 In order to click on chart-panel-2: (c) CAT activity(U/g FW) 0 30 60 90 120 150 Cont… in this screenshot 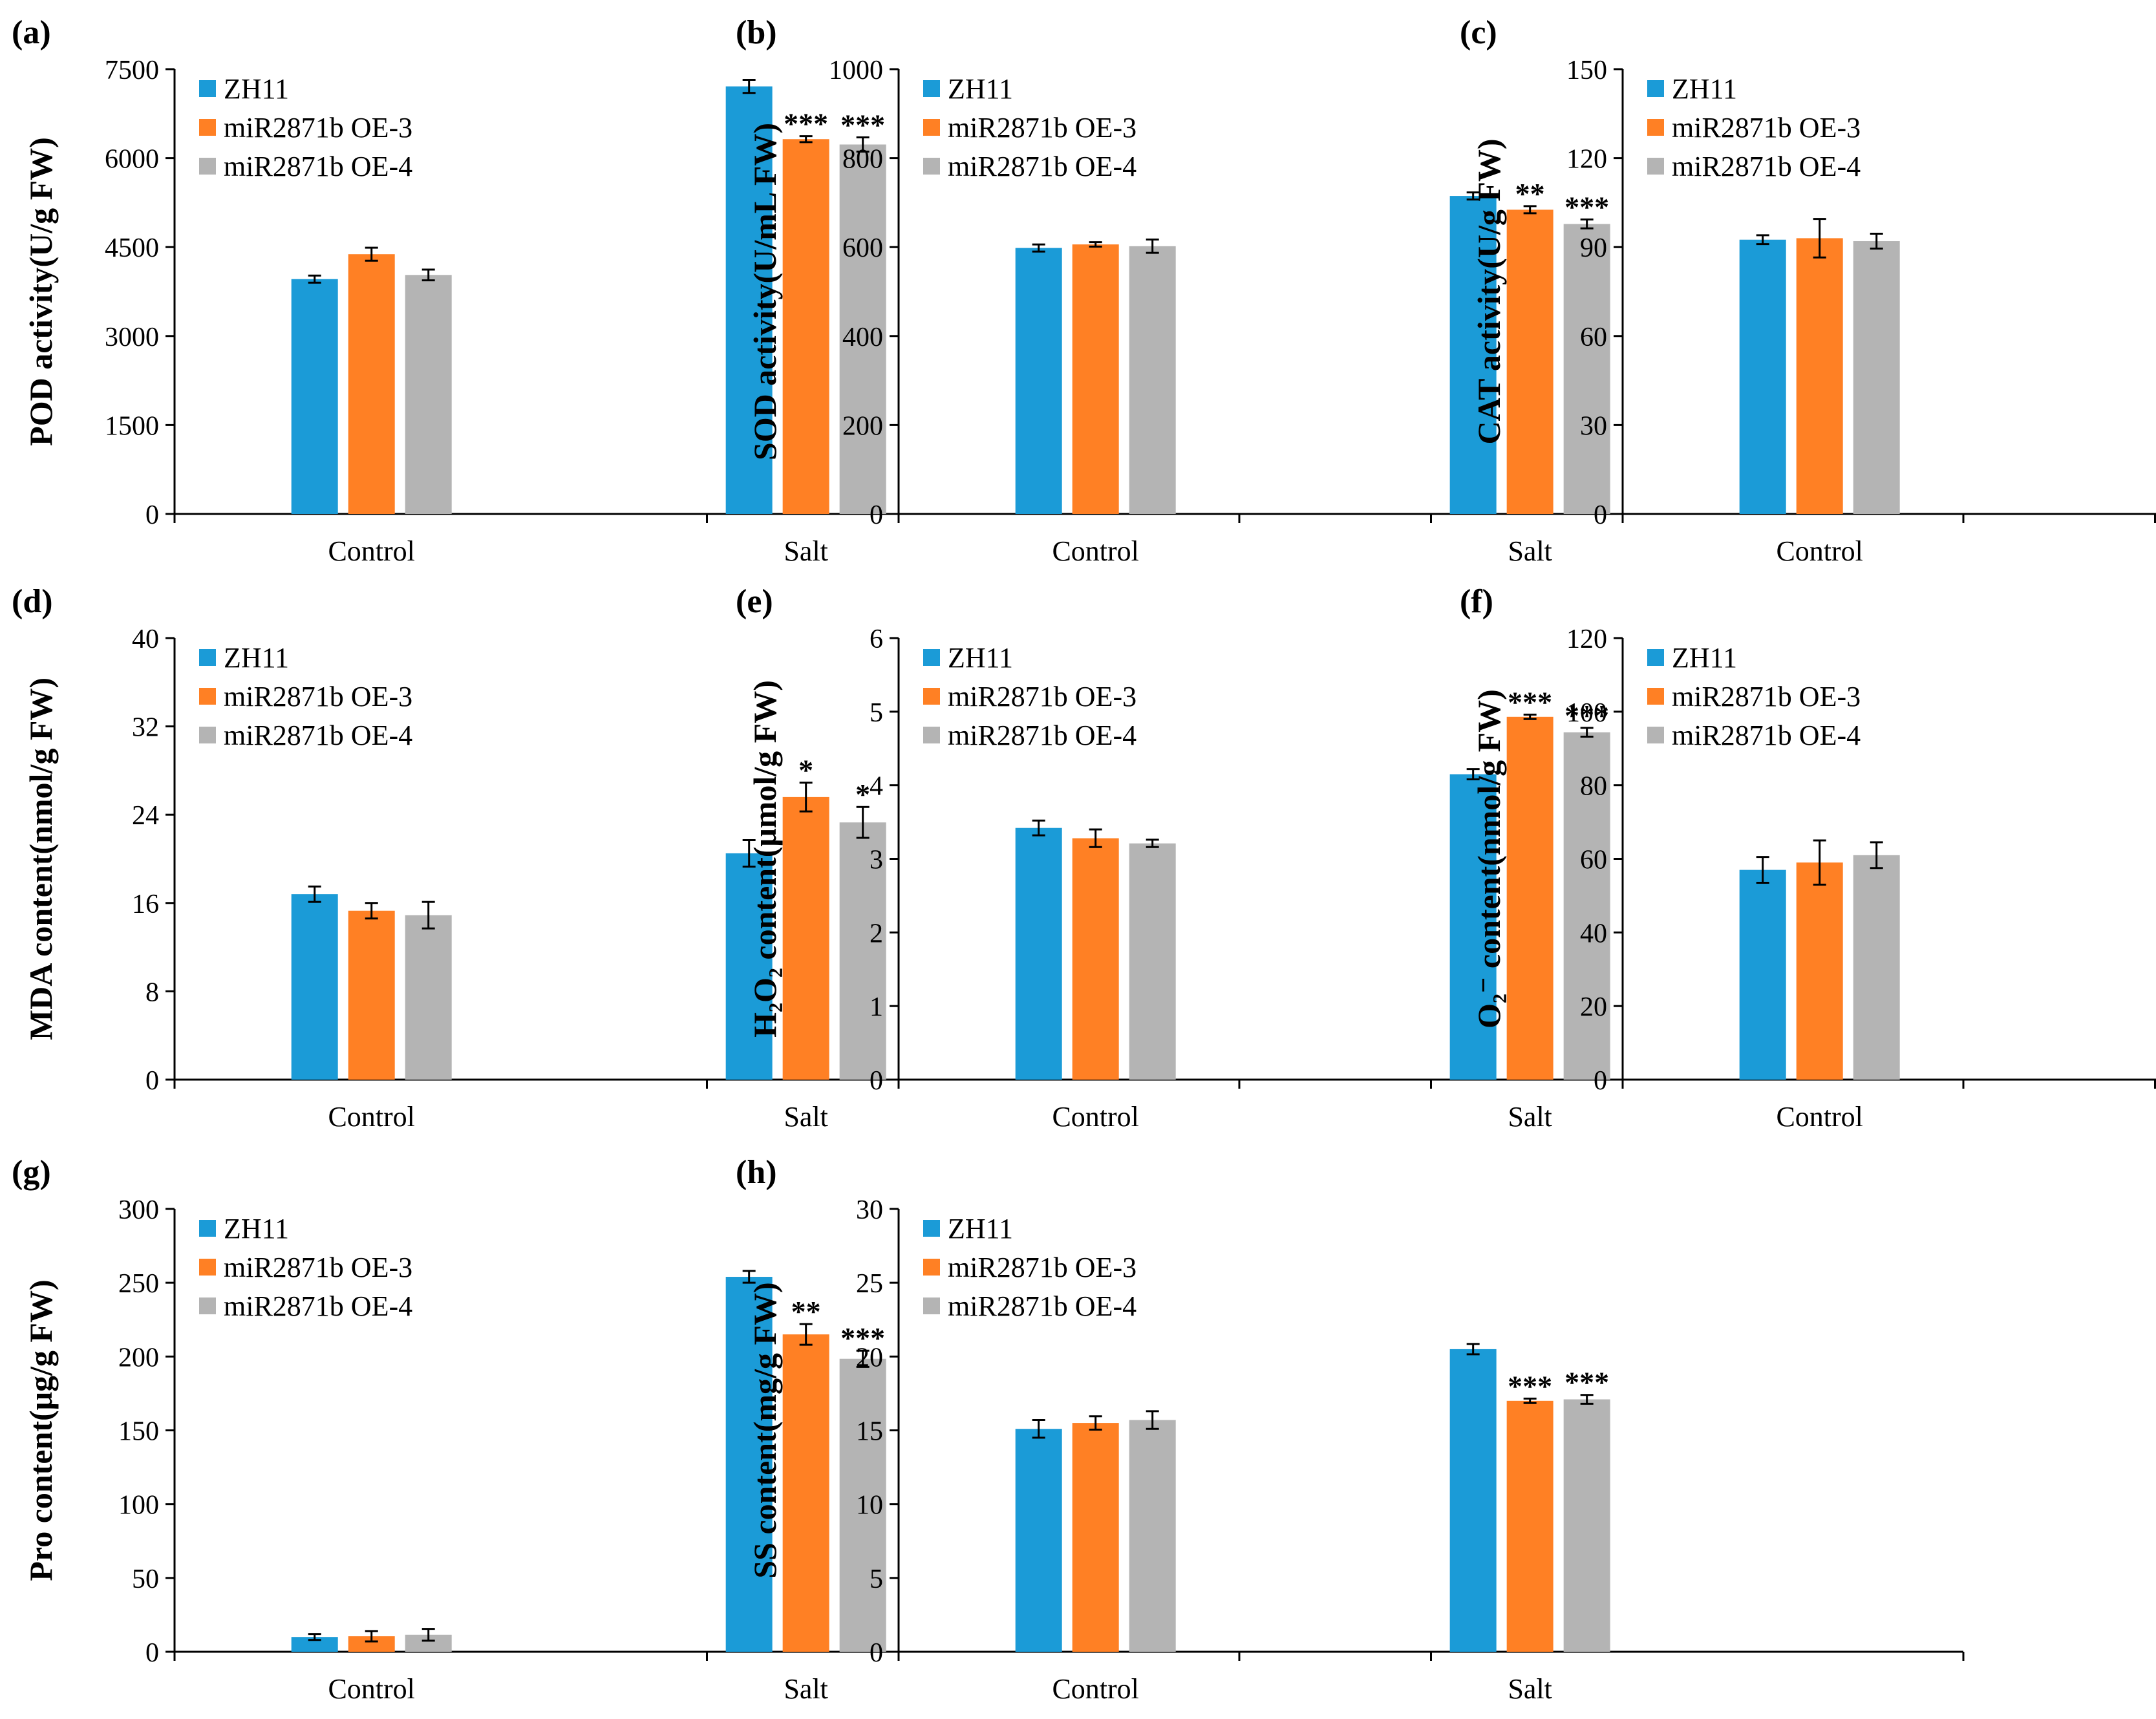, I will do `click(1808, 291)`.